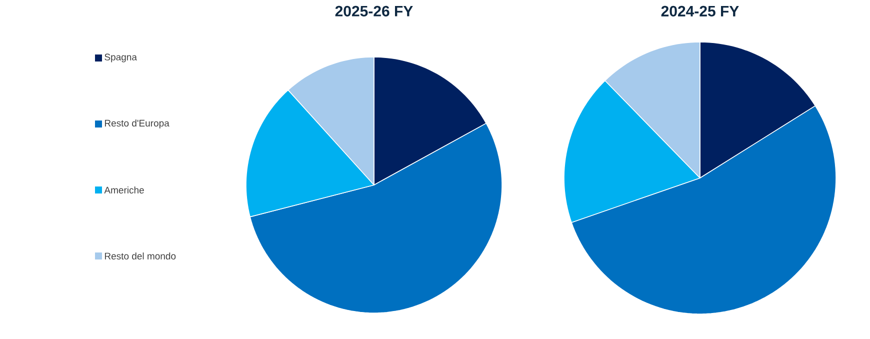 The width and height of the screenshot is (870, 339). What do you see at coordinates (140, 256) in the screenshot?
I see `legend-label: Resto del mondo` at bounding box center [140, 256].